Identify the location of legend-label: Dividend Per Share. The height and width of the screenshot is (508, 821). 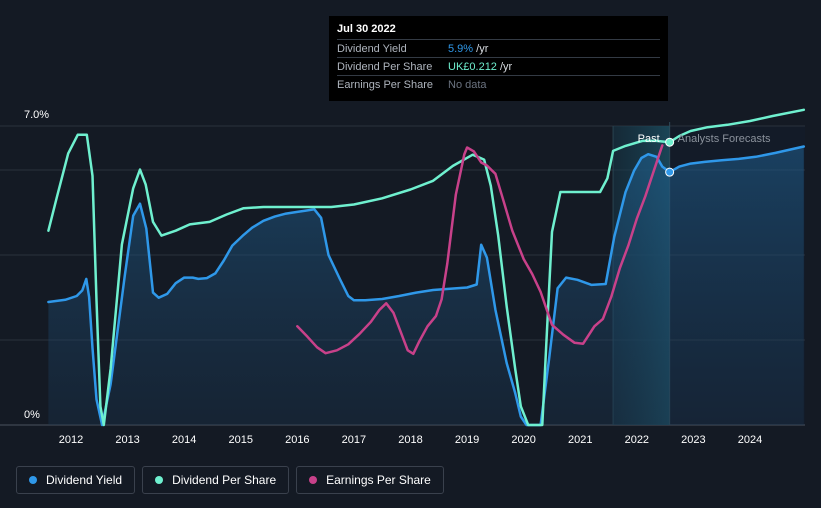
(224, 480).